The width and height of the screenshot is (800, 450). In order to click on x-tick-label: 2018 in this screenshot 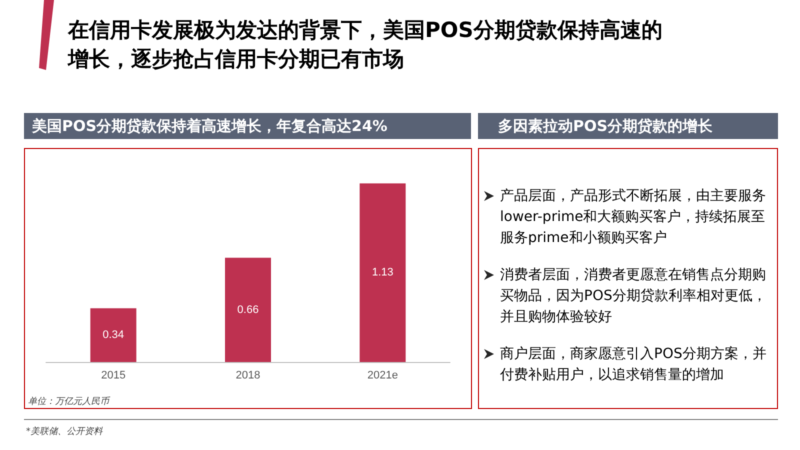, I will do `click(248, 376)`.